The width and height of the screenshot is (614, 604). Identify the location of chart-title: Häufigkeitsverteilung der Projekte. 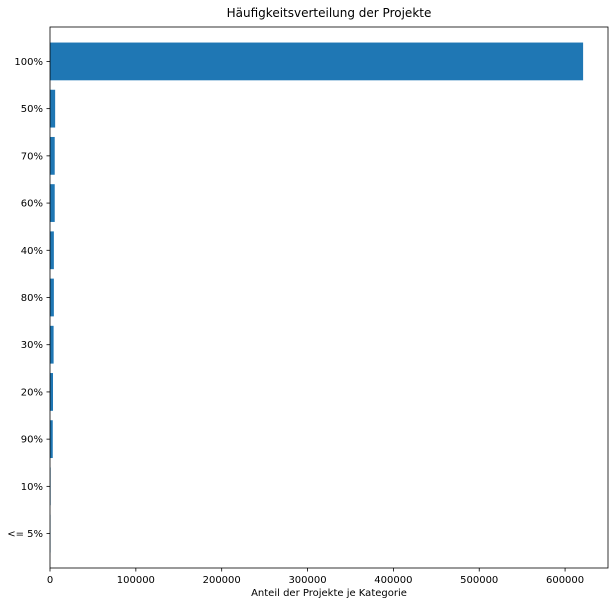
(329, 13).